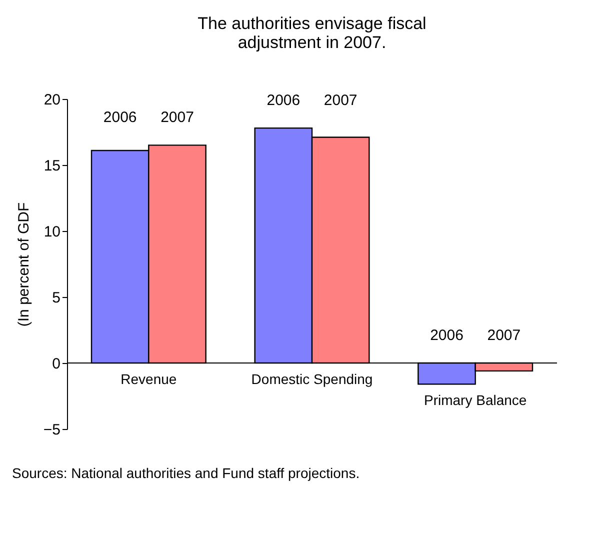 This screenshot has width=592, height=552. I want to click on y-tick-label: 10, so click(52, 232).